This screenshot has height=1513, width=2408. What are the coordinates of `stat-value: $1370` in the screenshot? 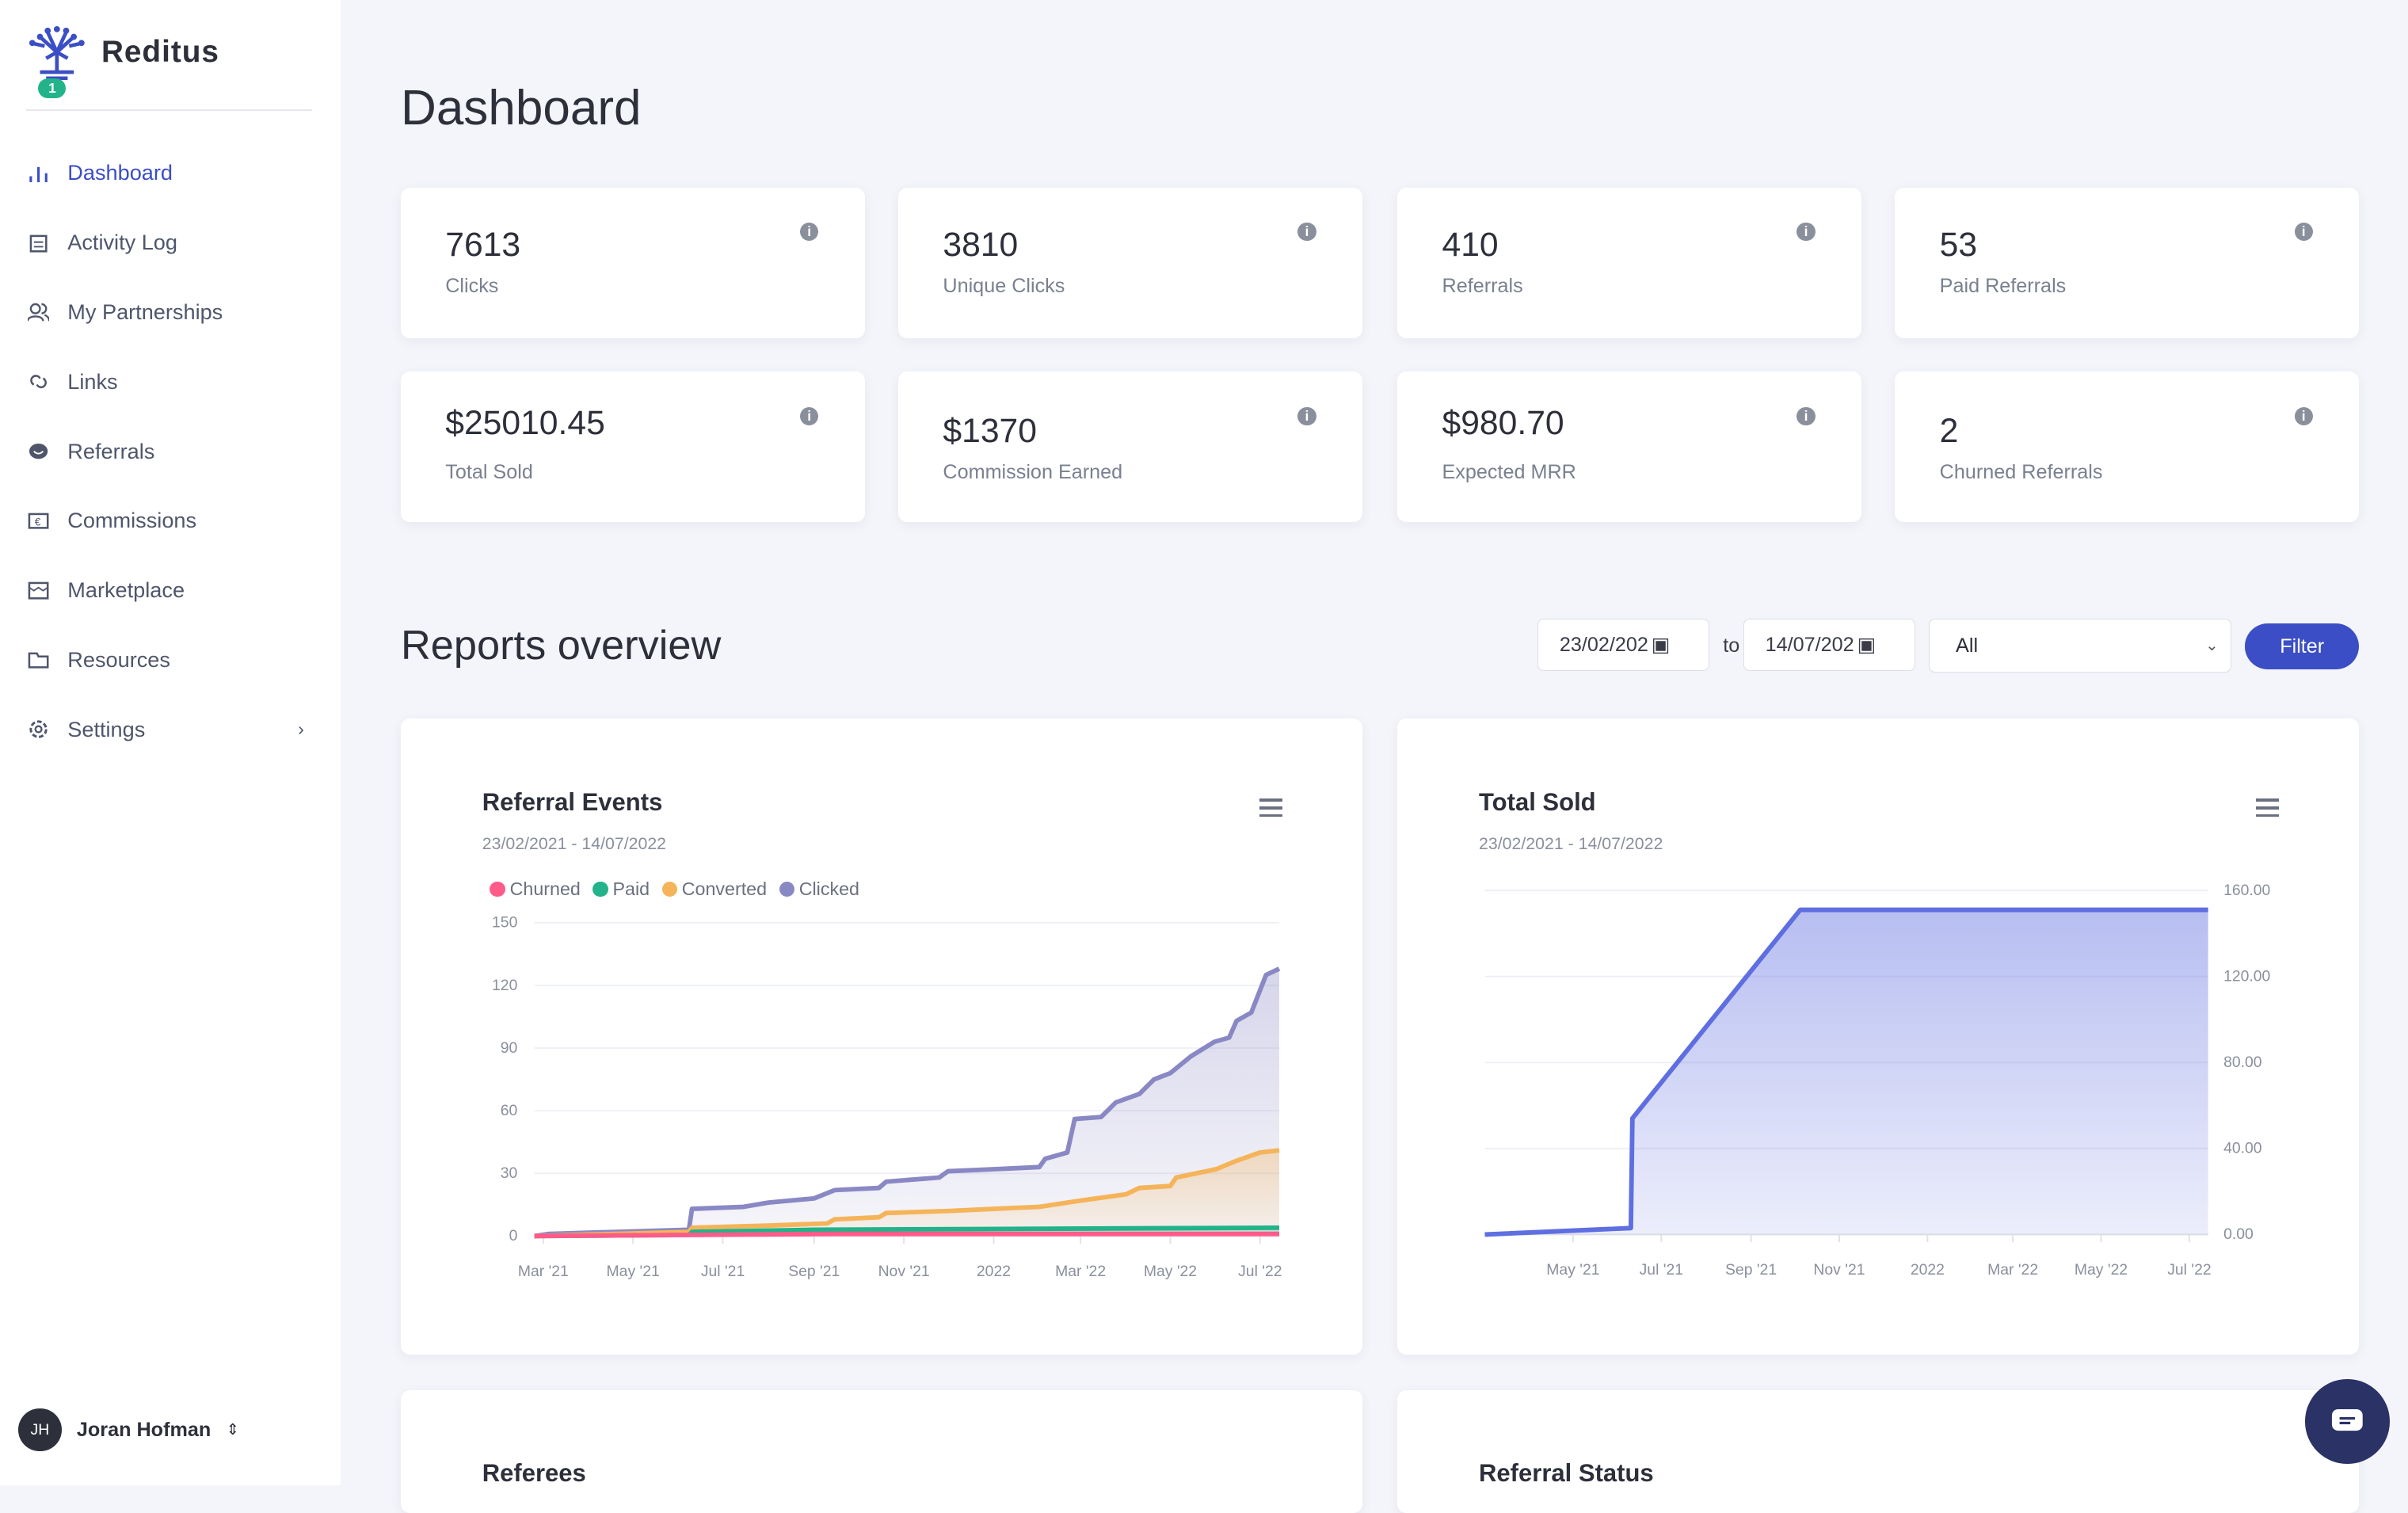 It's located at (990, 430).